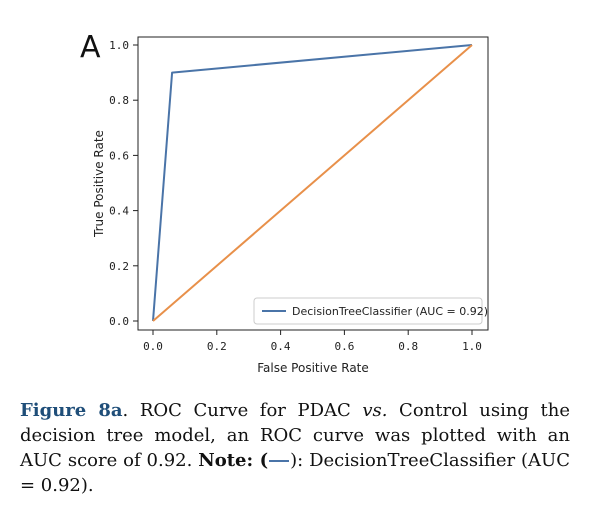 This screenshot has height=516, width=590. Describe the element at coordinates (344, 346) in the screenshot. I see `x-tick-label: 0.6` at that location.